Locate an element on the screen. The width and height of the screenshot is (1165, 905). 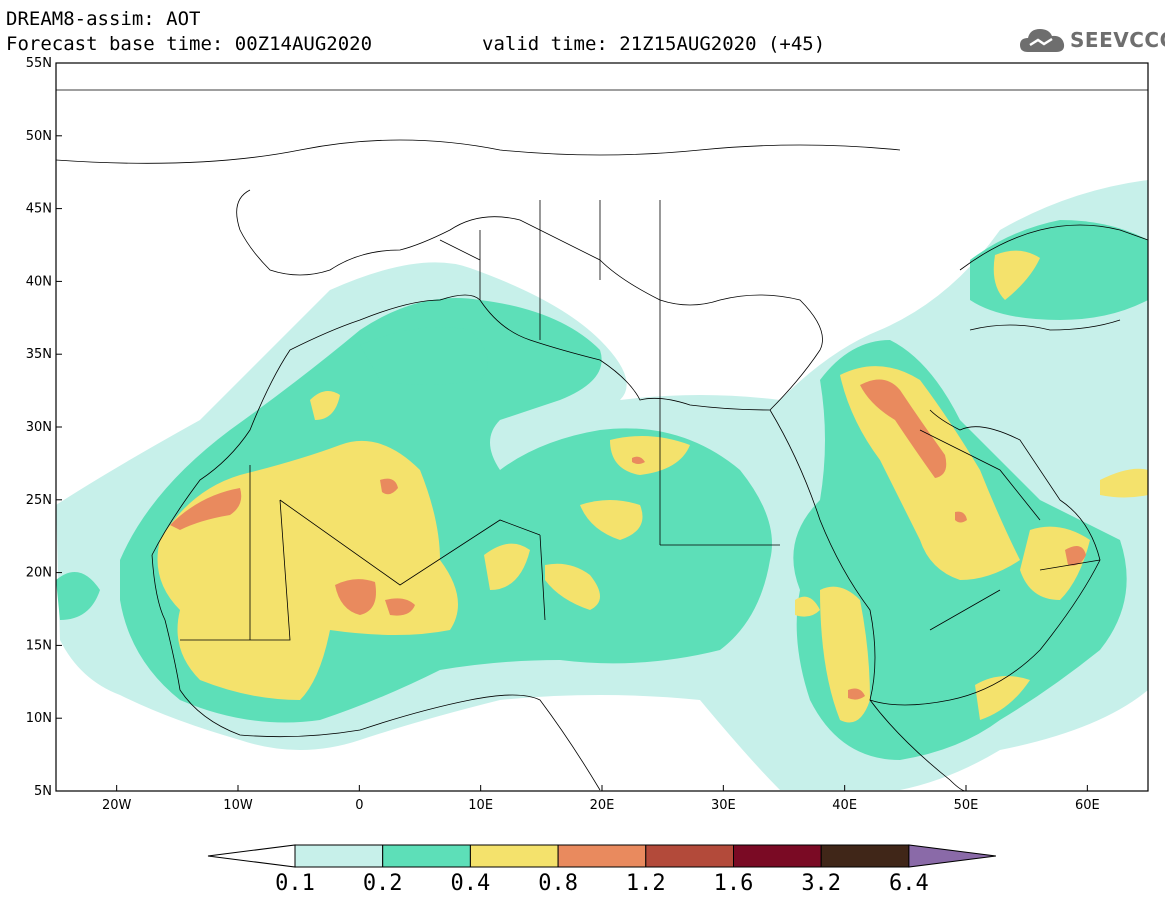
lon-label: 40E is located at coordinates (844, 805).